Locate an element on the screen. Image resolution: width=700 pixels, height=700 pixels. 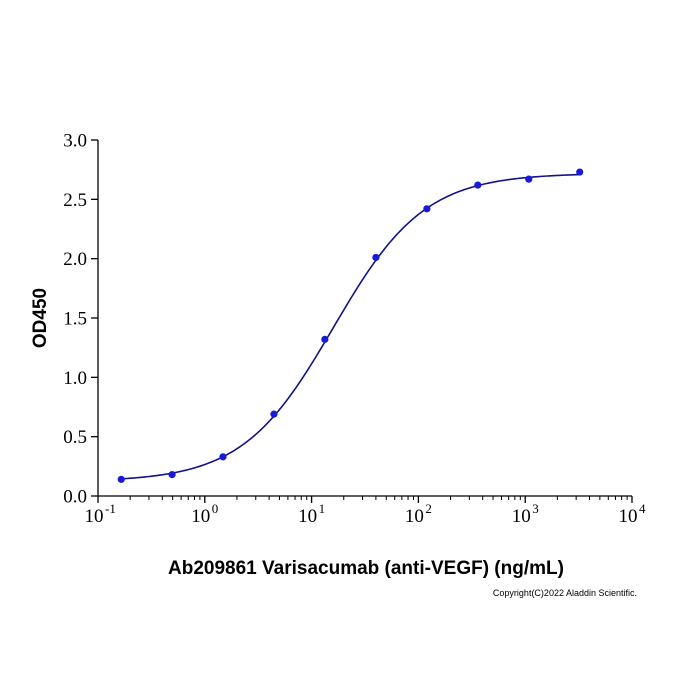
x-tick-exponent: 2 is located at coordinates (428, 508).